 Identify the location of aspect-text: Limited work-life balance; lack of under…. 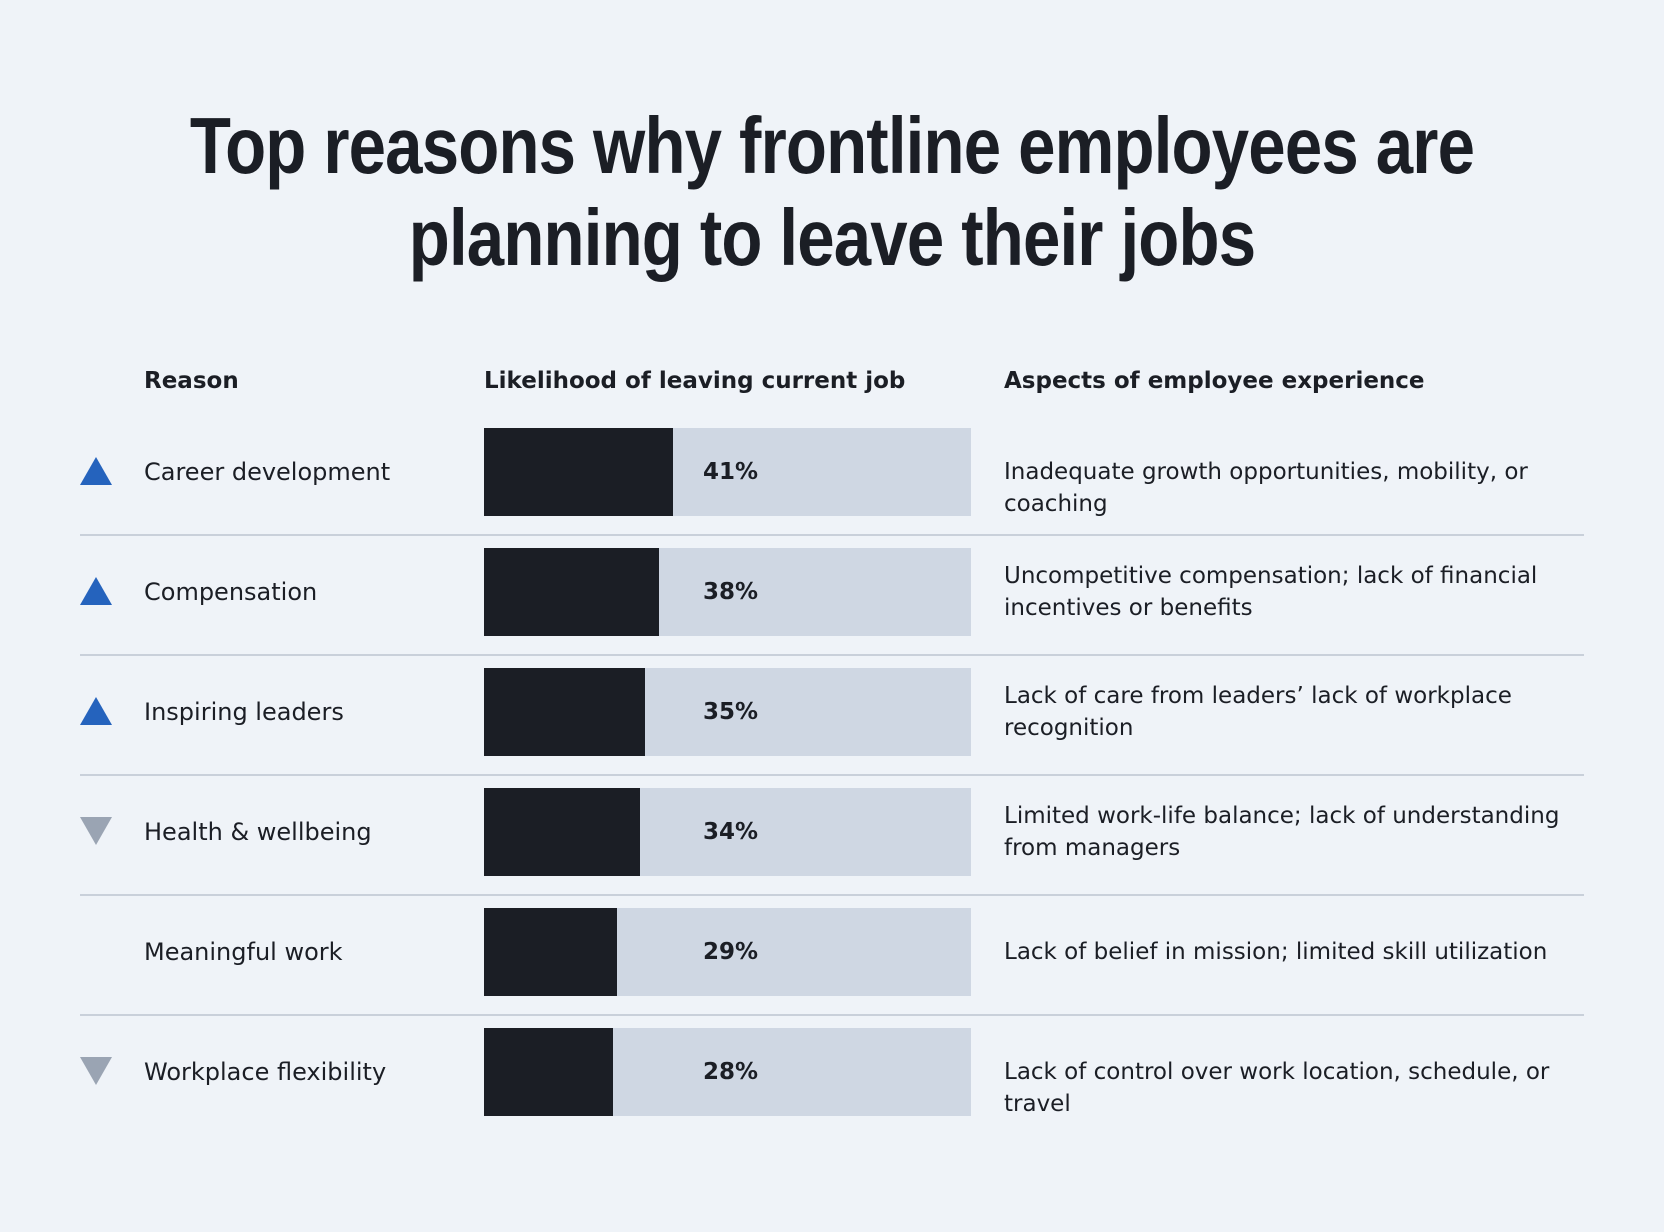
(1282, 832).